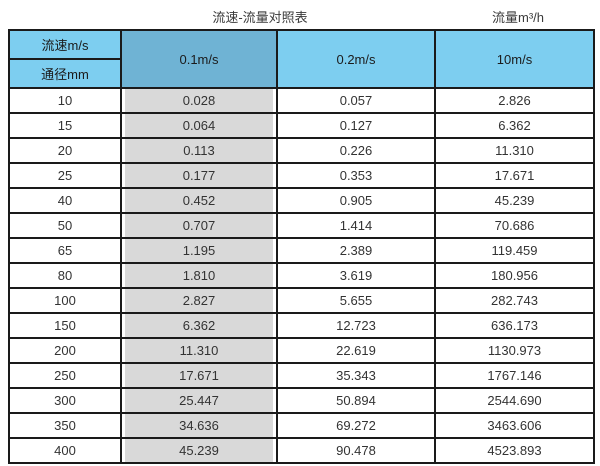 The image size is (600, 466). Describe the element at coordinates (199, 425) in the screenshot. I see `cell-flow-0.1ms: 34.636` at that location.